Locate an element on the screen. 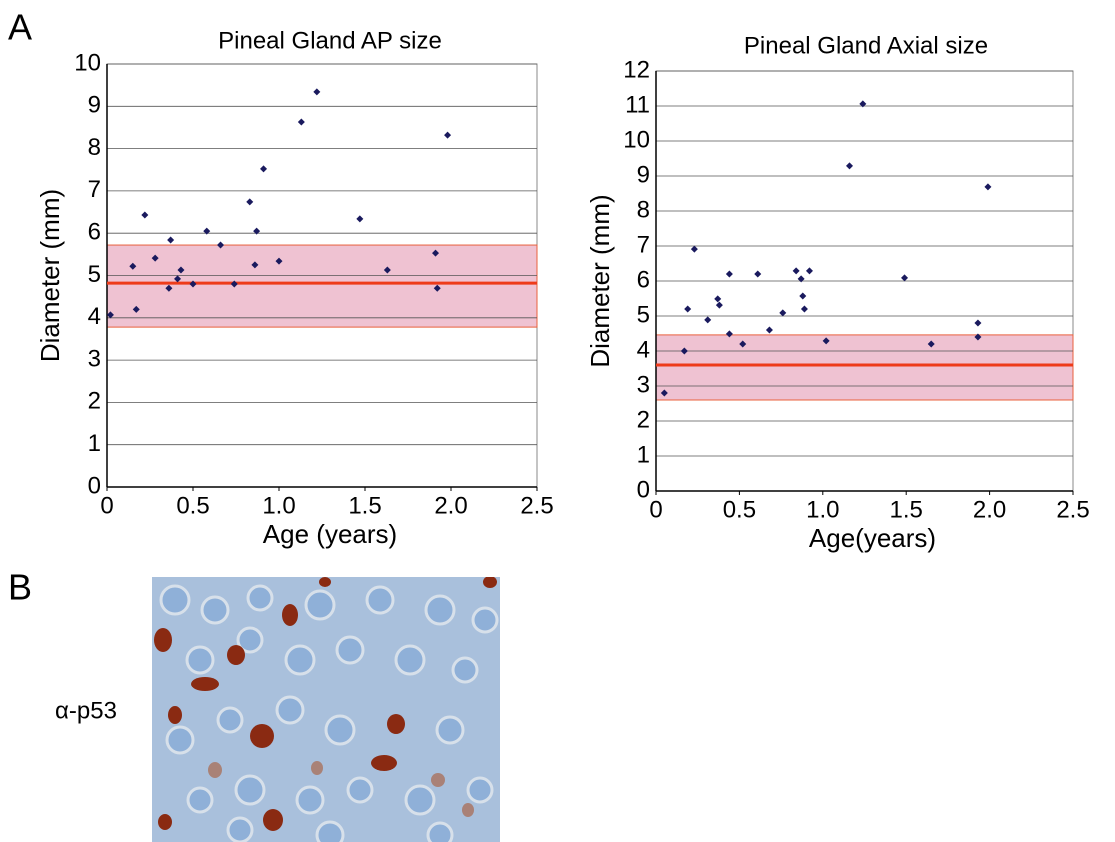 The image size is (1115, 842). panel-label: A is located at coordinates (20, 27).